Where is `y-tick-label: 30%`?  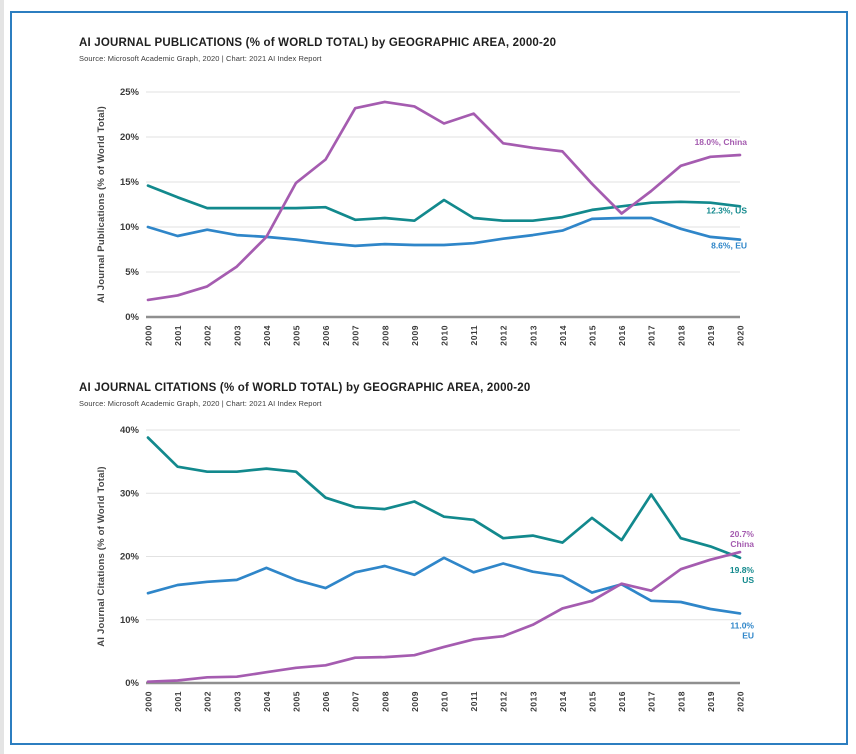
y-tick-label: 30% is located at coordinates (130, 493).